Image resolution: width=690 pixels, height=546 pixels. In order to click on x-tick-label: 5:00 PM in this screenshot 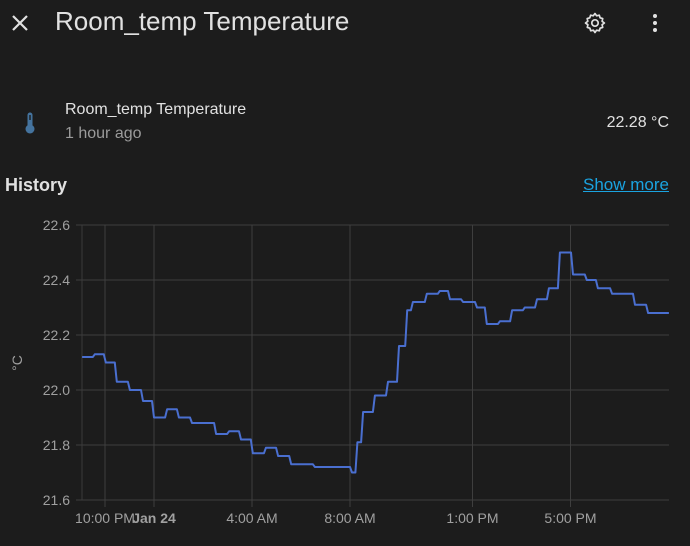, I will do `click(570, 518)`.